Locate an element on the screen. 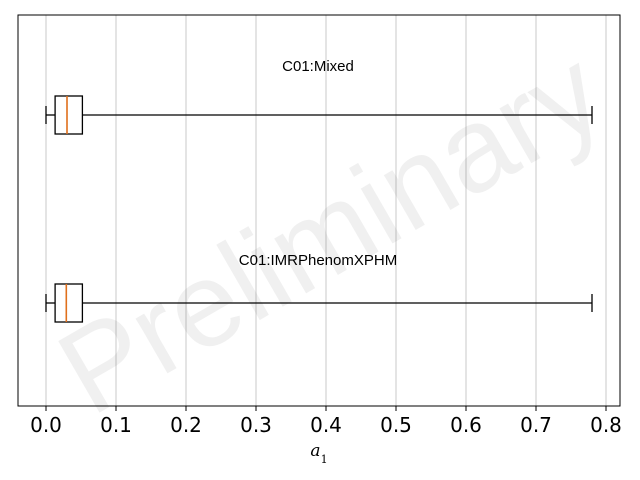 Image resolution: width=640 pixels, height=480 pixels. box-group: C01:Mixed is located at coordinates (319, 96).